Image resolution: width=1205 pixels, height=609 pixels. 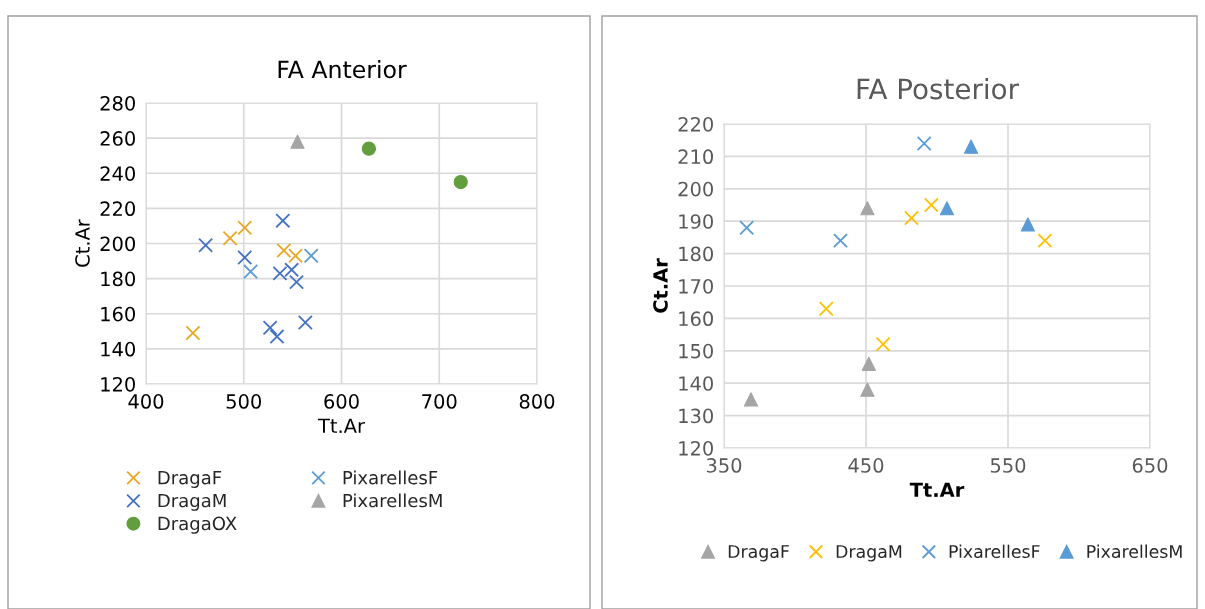 What do you see at coordinates (938, 88) in the screenshot?
I see `chart-title: FA Posterior` at bounding box center [938, 88].